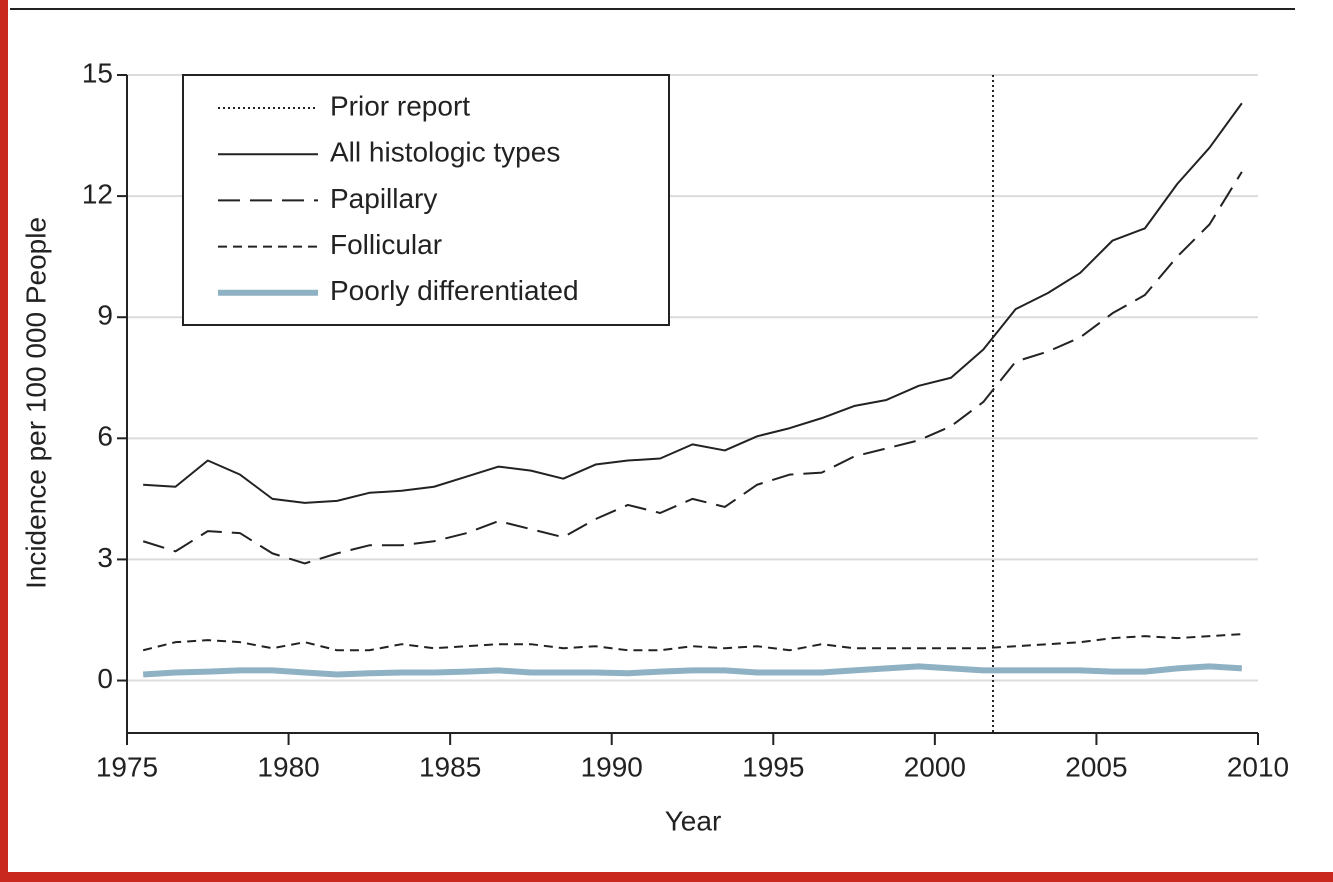  Describe the element at coordinates (773, 766) in the screenshot. I see `x-tick-label: 1995` at that location.